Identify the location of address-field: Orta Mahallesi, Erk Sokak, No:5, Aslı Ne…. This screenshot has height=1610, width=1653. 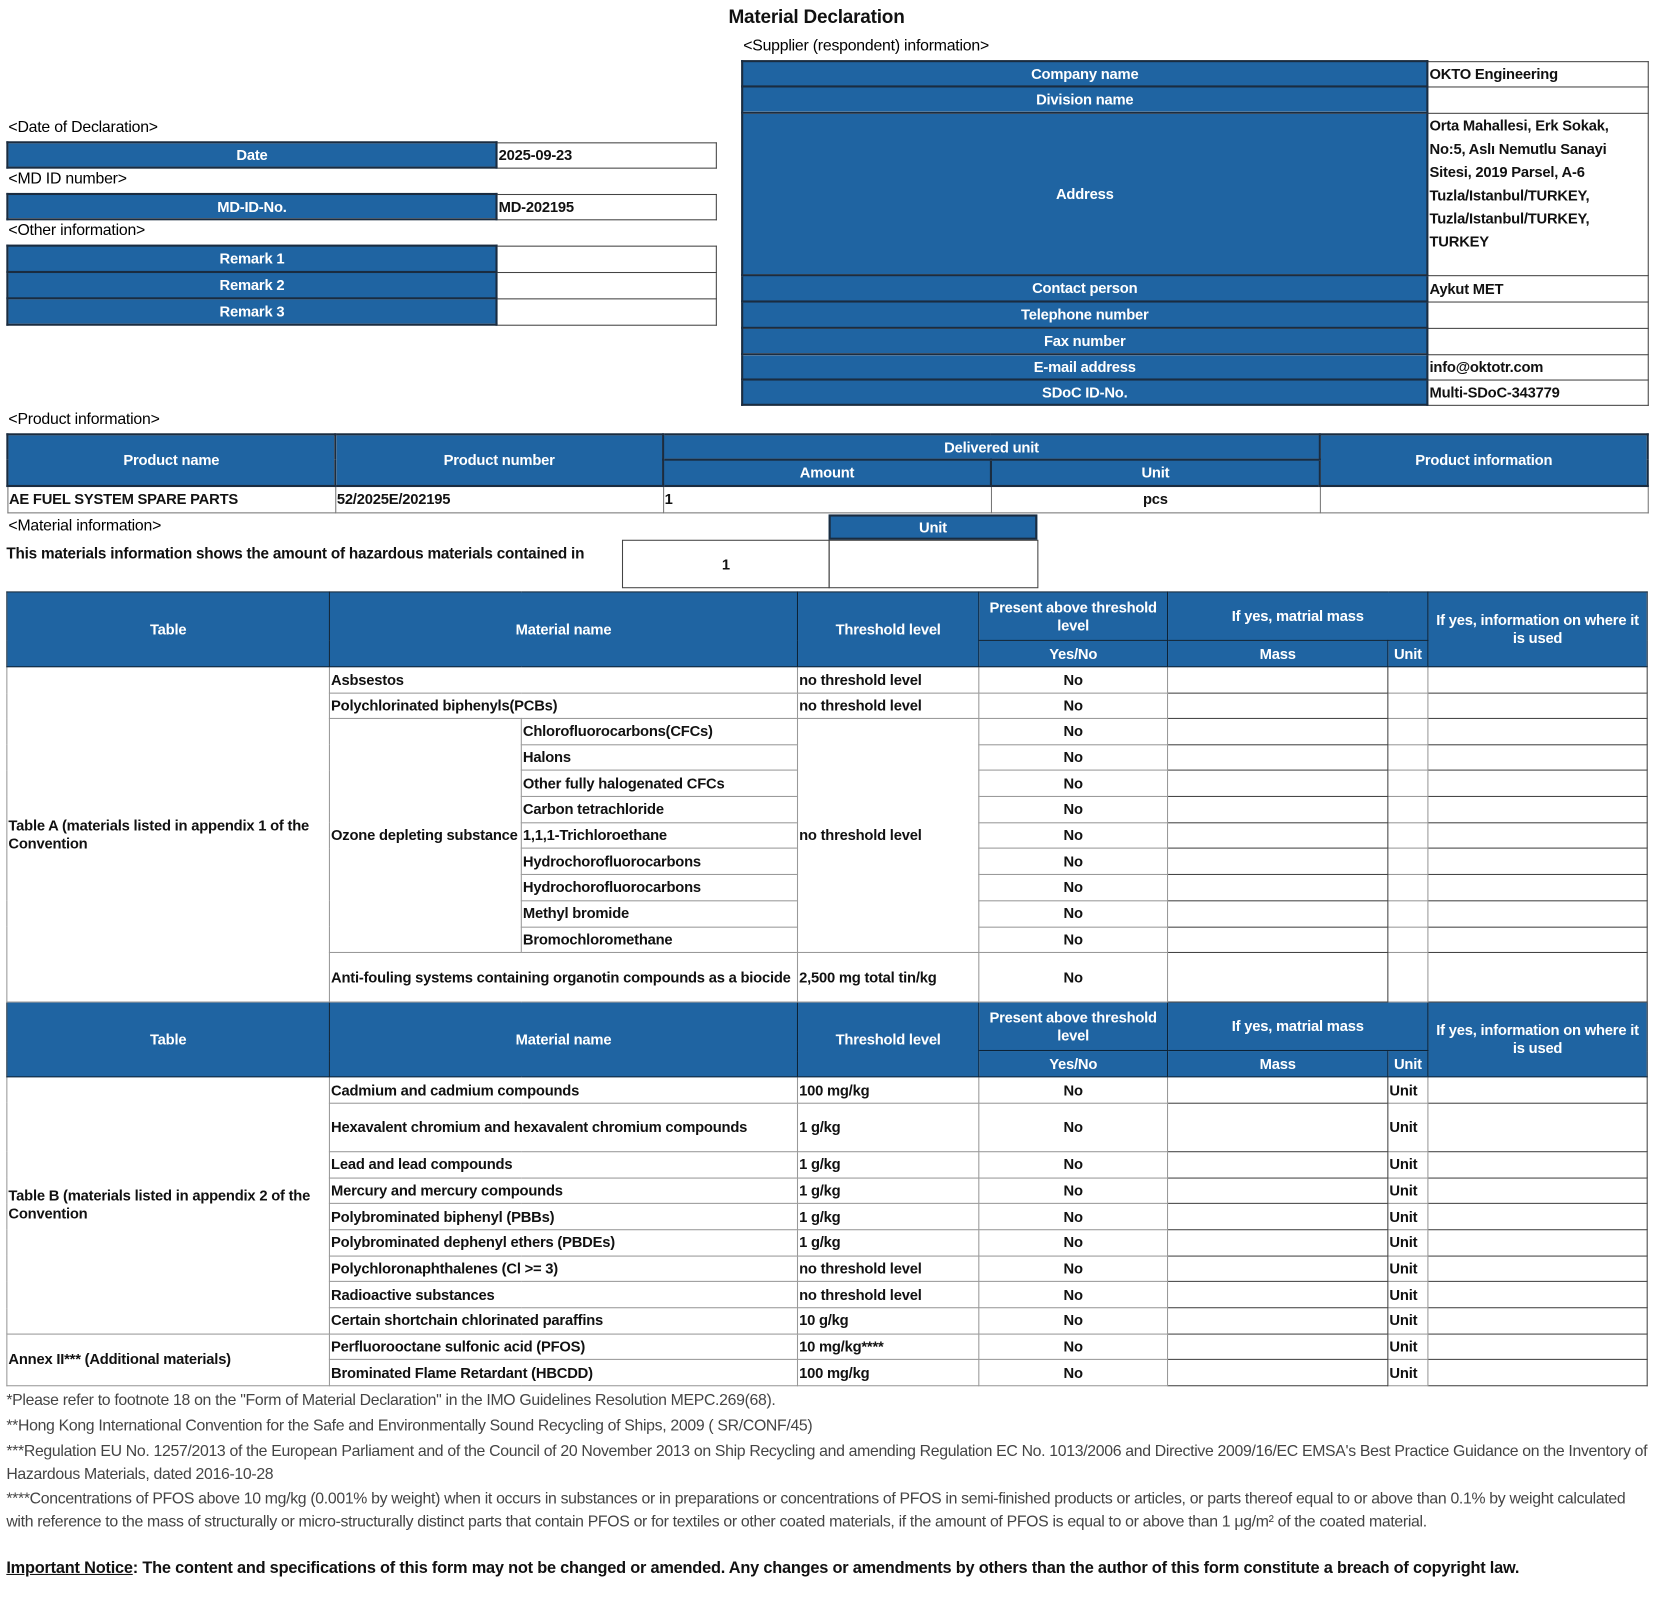
(1537, 194).